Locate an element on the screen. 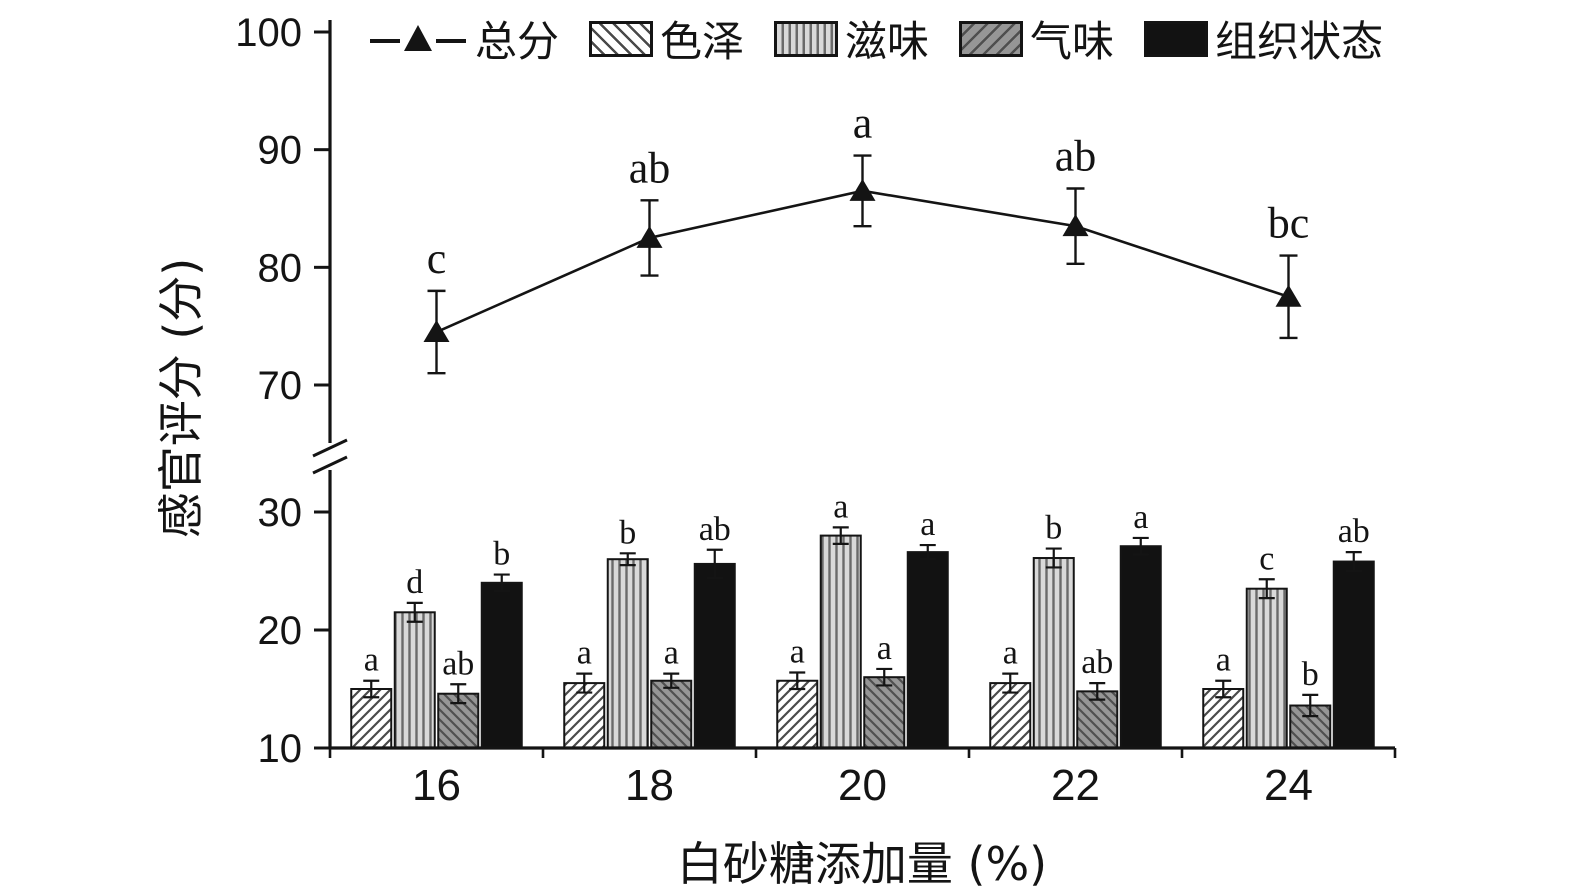  legend-label-smell: 气味 is located at coordinates (1072, 41).